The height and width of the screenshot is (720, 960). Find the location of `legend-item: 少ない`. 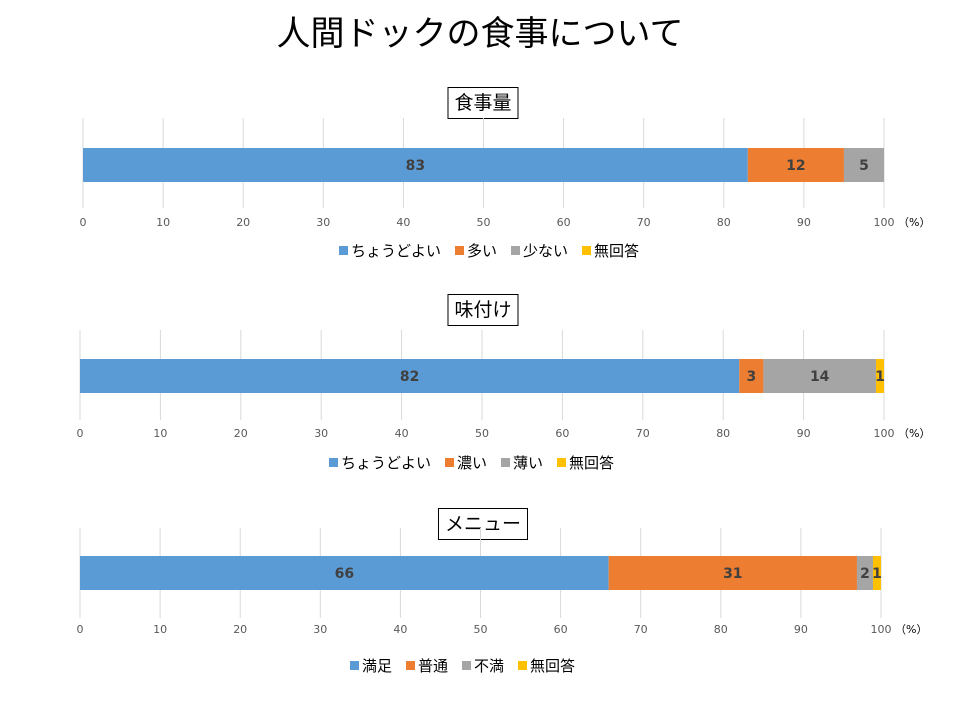

legend-item: 少ない is located at coordinates (539, 250).